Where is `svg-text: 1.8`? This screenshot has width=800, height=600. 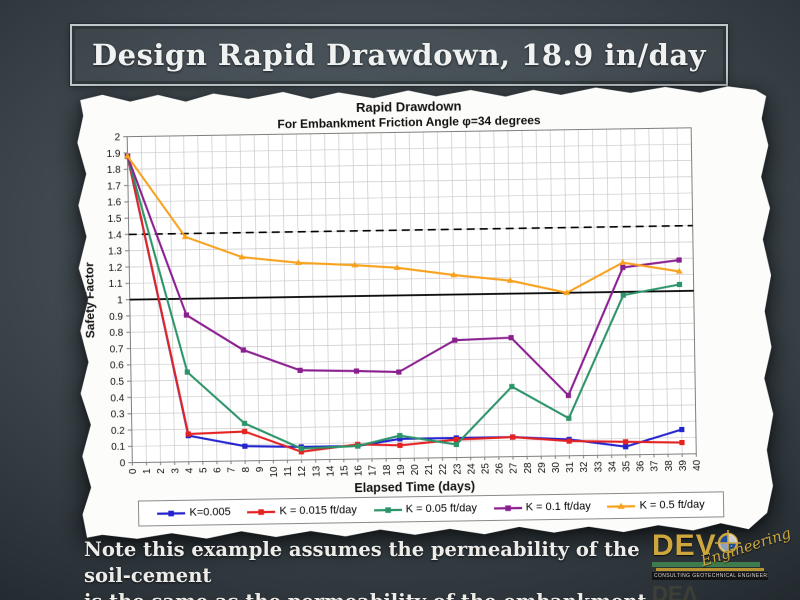
svg-text: 1.8 is located at coordinates (114, 170).